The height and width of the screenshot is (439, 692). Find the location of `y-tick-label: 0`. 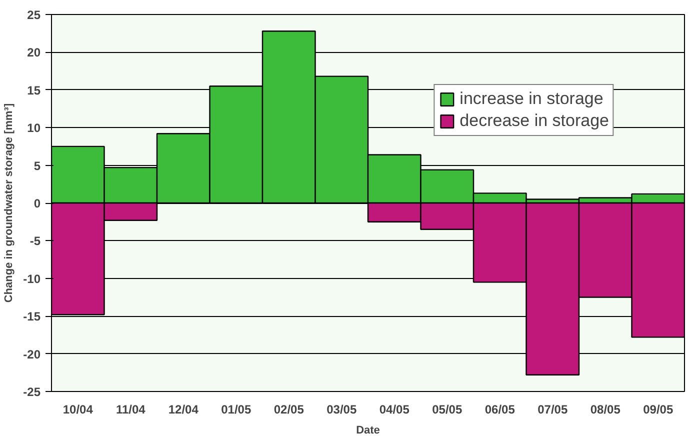

y-tick-label: 0 is located at coordinates (37, 203).